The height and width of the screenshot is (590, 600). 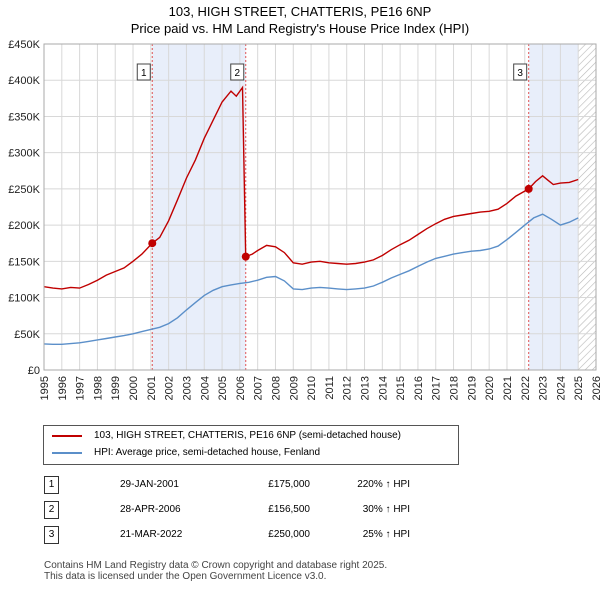 I want to click on x-tick-label: 1995, so click(x=45, y=388).